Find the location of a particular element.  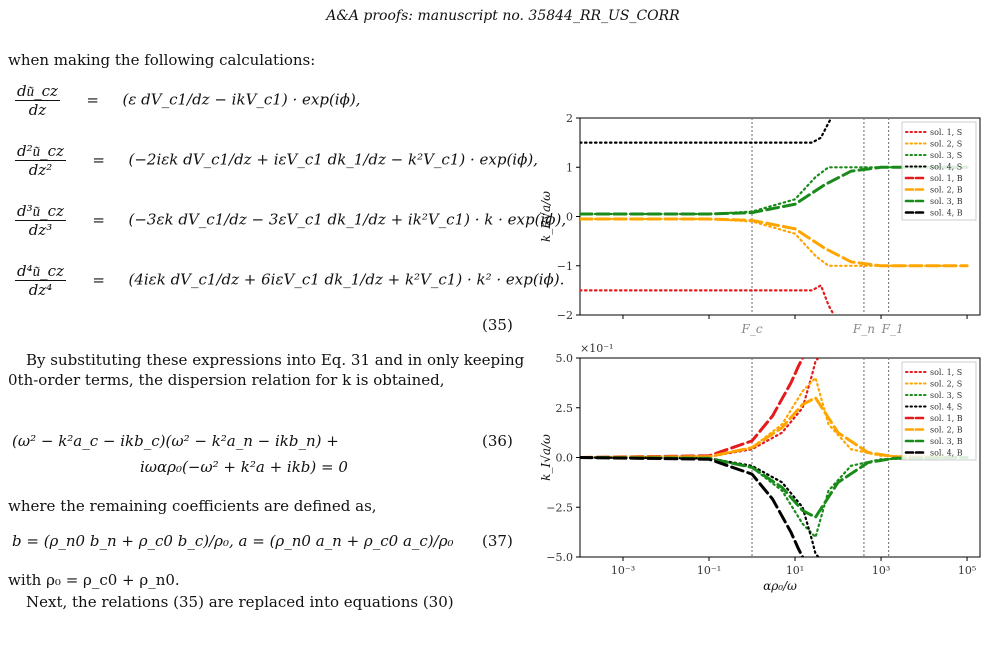

y-tick-label: 0 is located at coordinates (569, 217).